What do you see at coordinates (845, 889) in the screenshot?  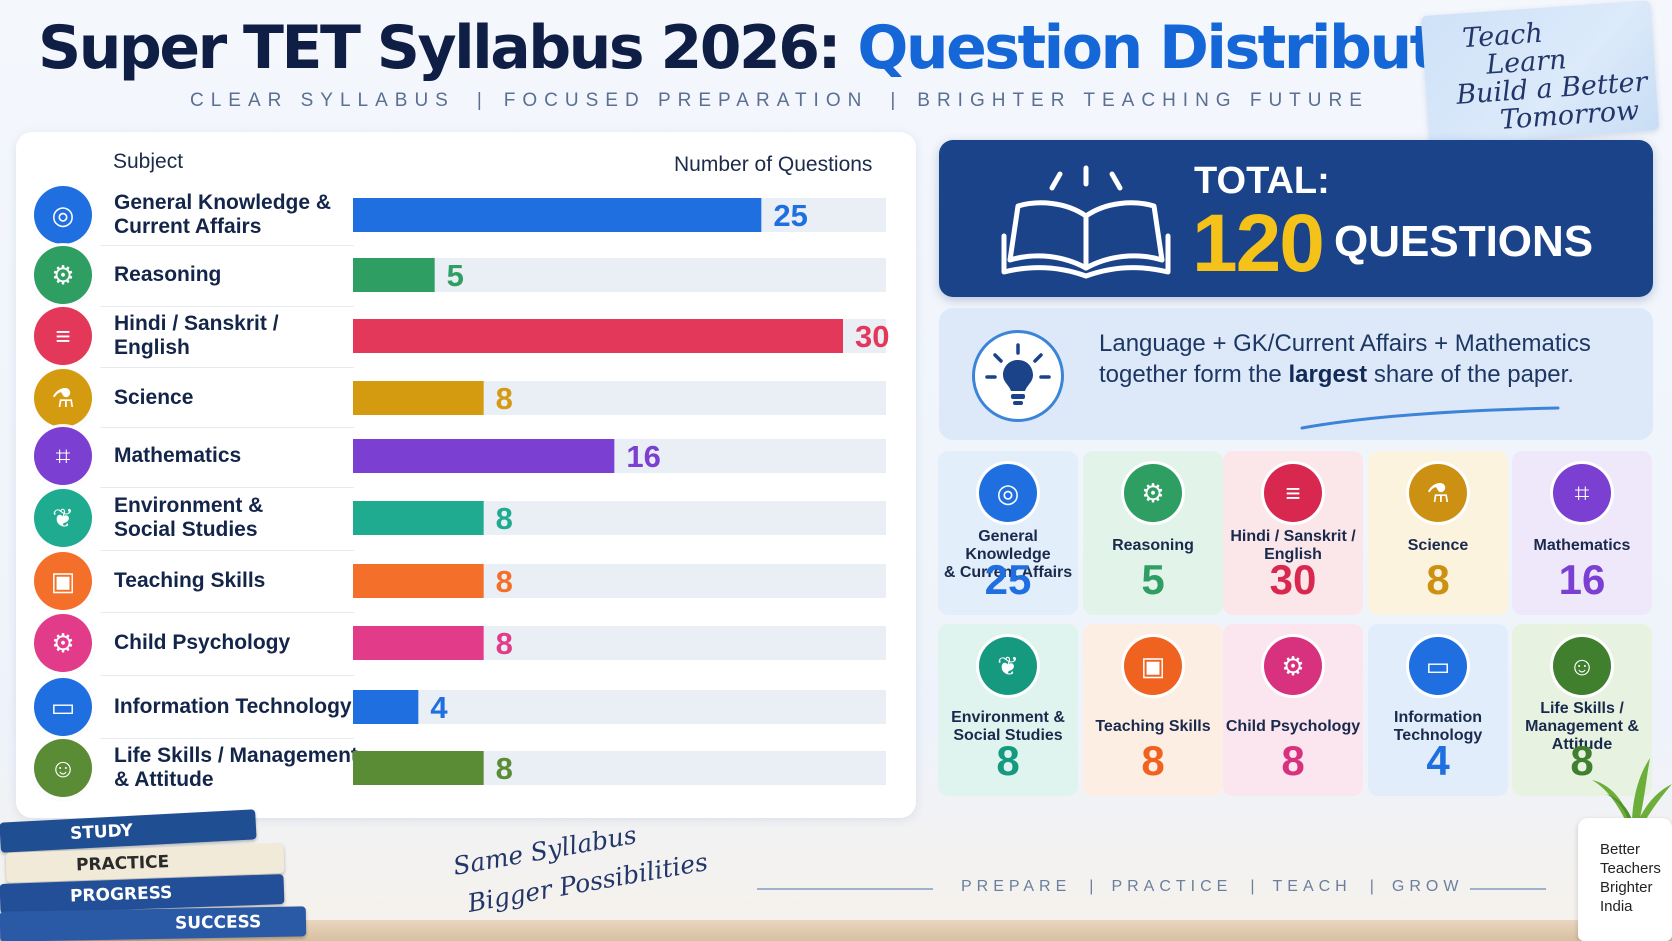 I see `footer-divider-left` at bounding box center [845, 889].